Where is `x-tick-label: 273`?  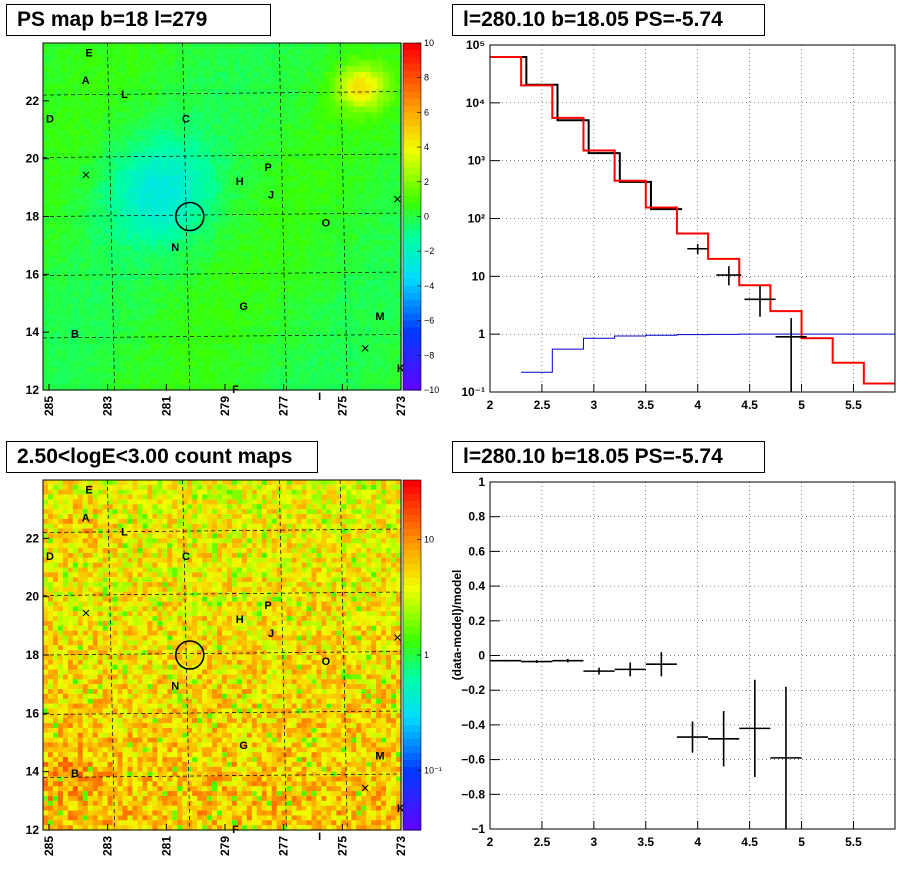 x-tick-label: 273 is located at coordinates (401, 406).